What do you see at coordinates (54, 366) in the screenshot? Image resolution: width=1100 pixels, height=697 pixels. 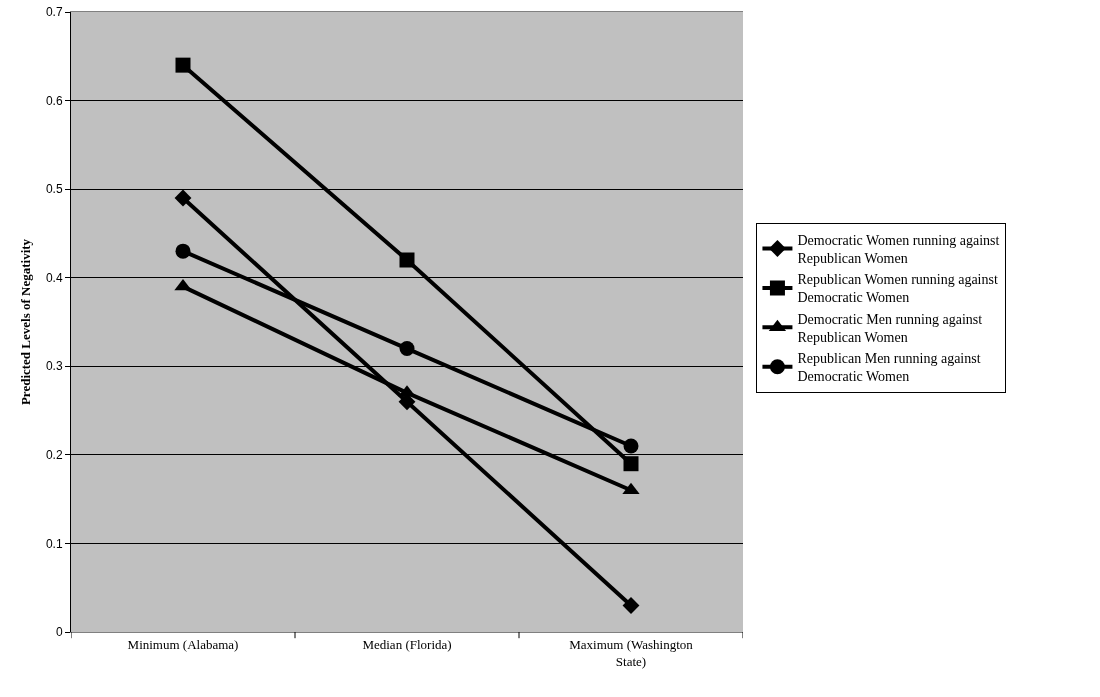 I see `y-tick-label: 0.3` at bounding box center [54, 366].